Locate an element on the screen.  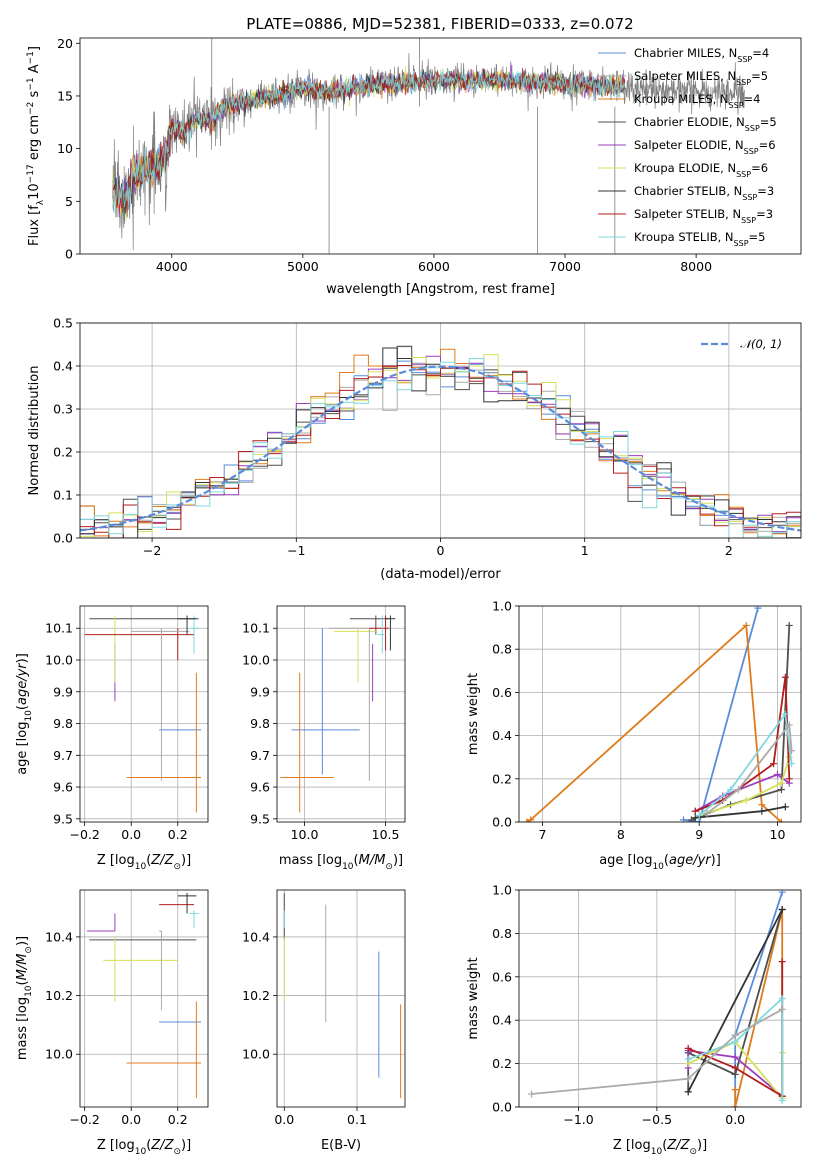
y-tick-label: 0.8 is located at coordinates (502, 649).